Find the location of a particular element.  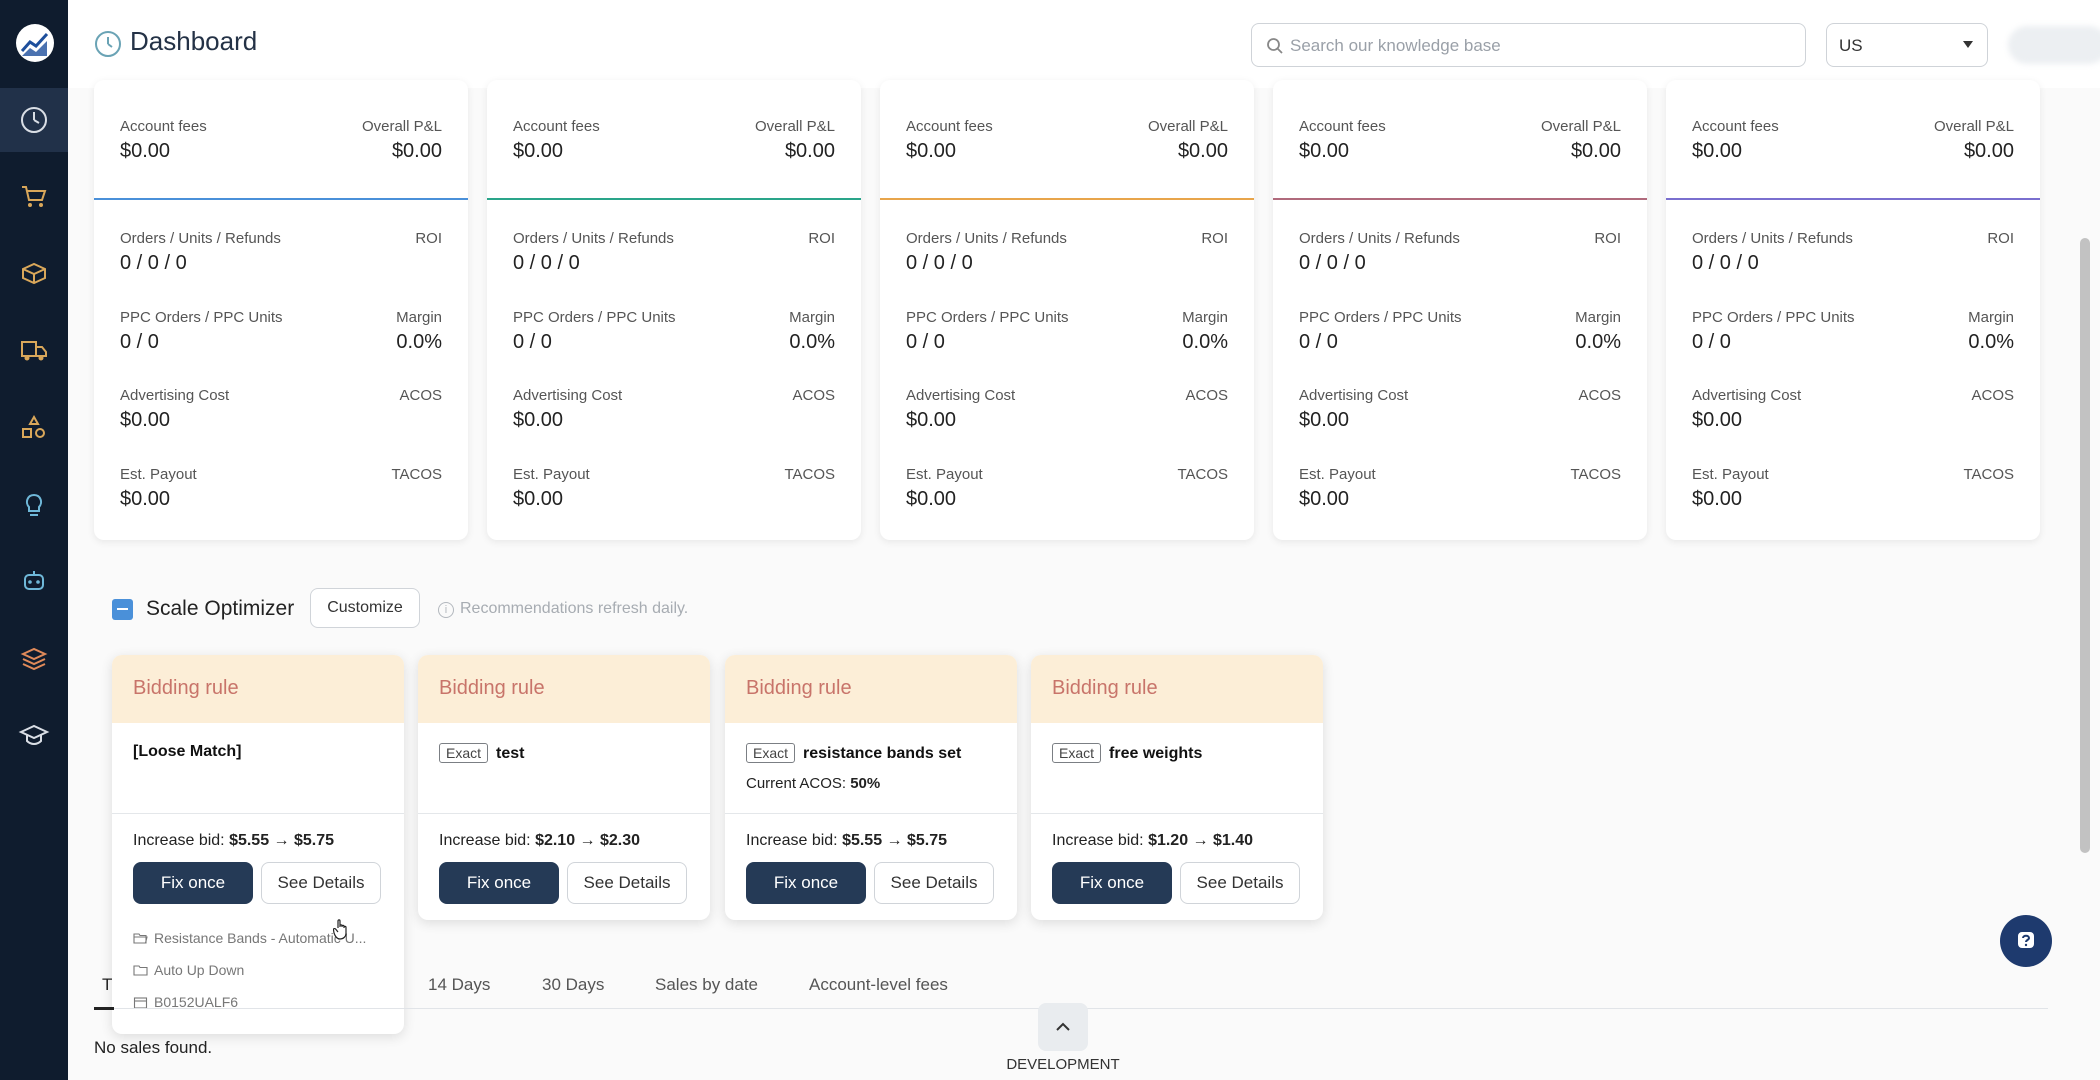

tab-sales-by-date: Sales by date is located at coordinates (707, 984).